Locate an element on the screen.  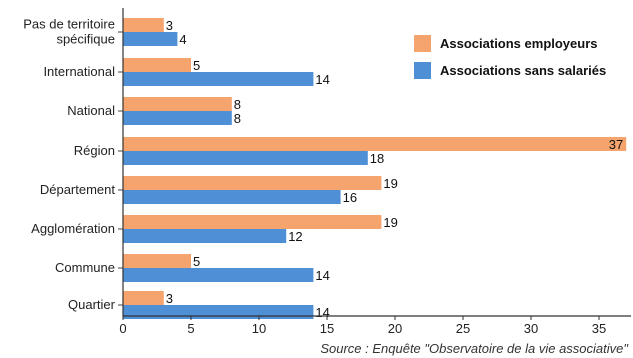
x-tick-label: 30 is located at coordinates (531, 328).